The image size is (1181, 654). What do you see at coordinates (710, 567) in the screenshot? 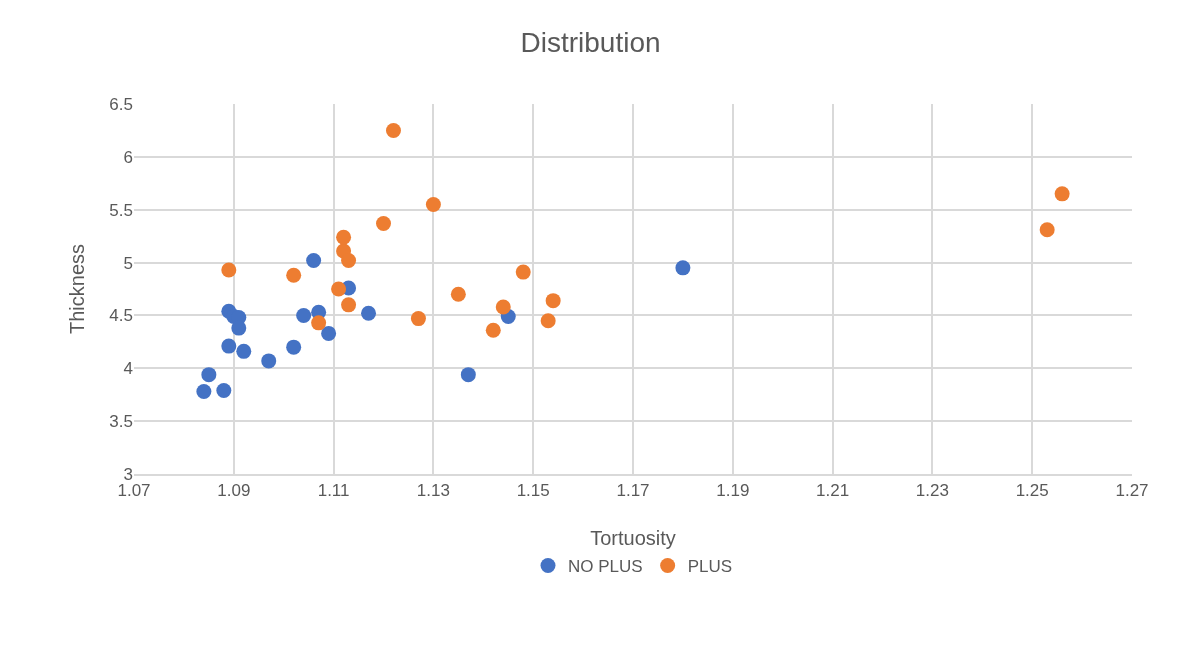
I see `legend-label: PLUS` at bounding box center [710, 567].